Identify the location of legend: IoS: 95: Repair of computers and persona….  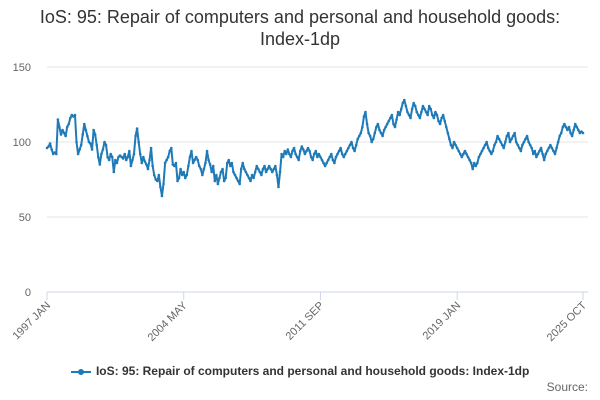
(300, 371).